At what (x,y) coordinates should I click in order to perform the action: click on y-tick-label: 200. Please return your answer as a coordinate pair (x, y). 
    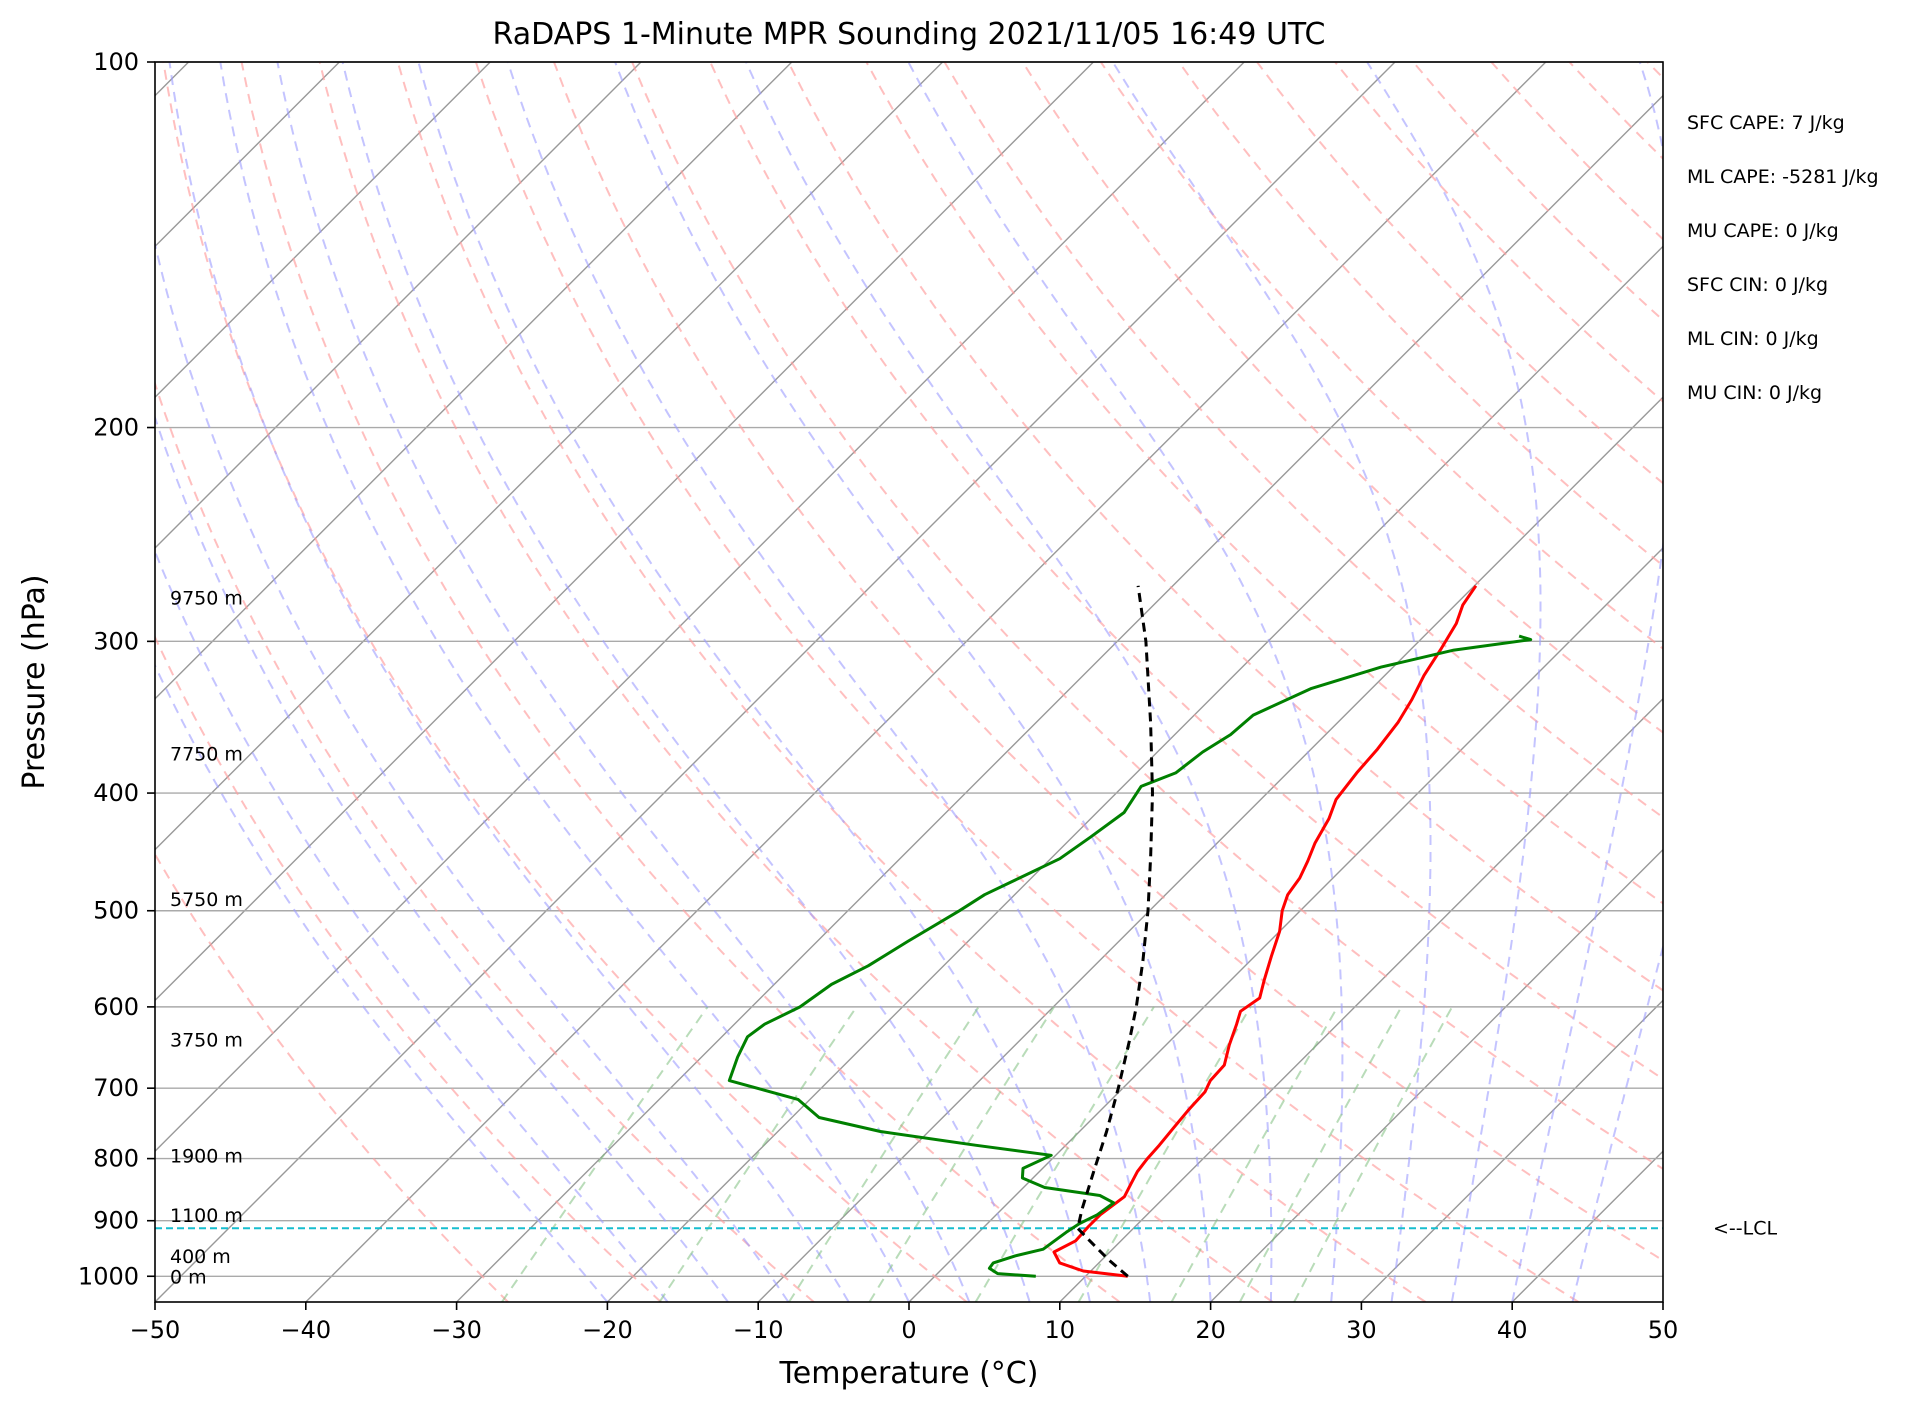
    Looking at the image, I should click on (116, 428).